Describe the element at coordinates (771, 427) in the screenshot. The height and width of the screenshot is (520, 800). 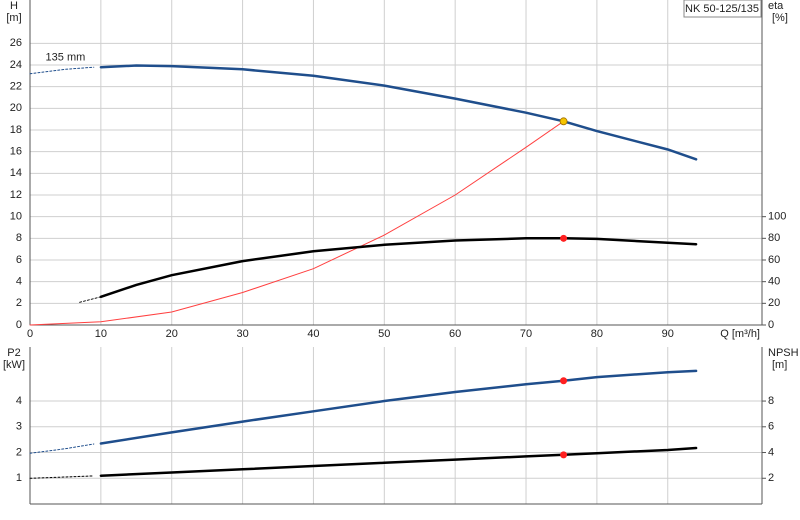
I see `y2-tick-label: 6` at that location.